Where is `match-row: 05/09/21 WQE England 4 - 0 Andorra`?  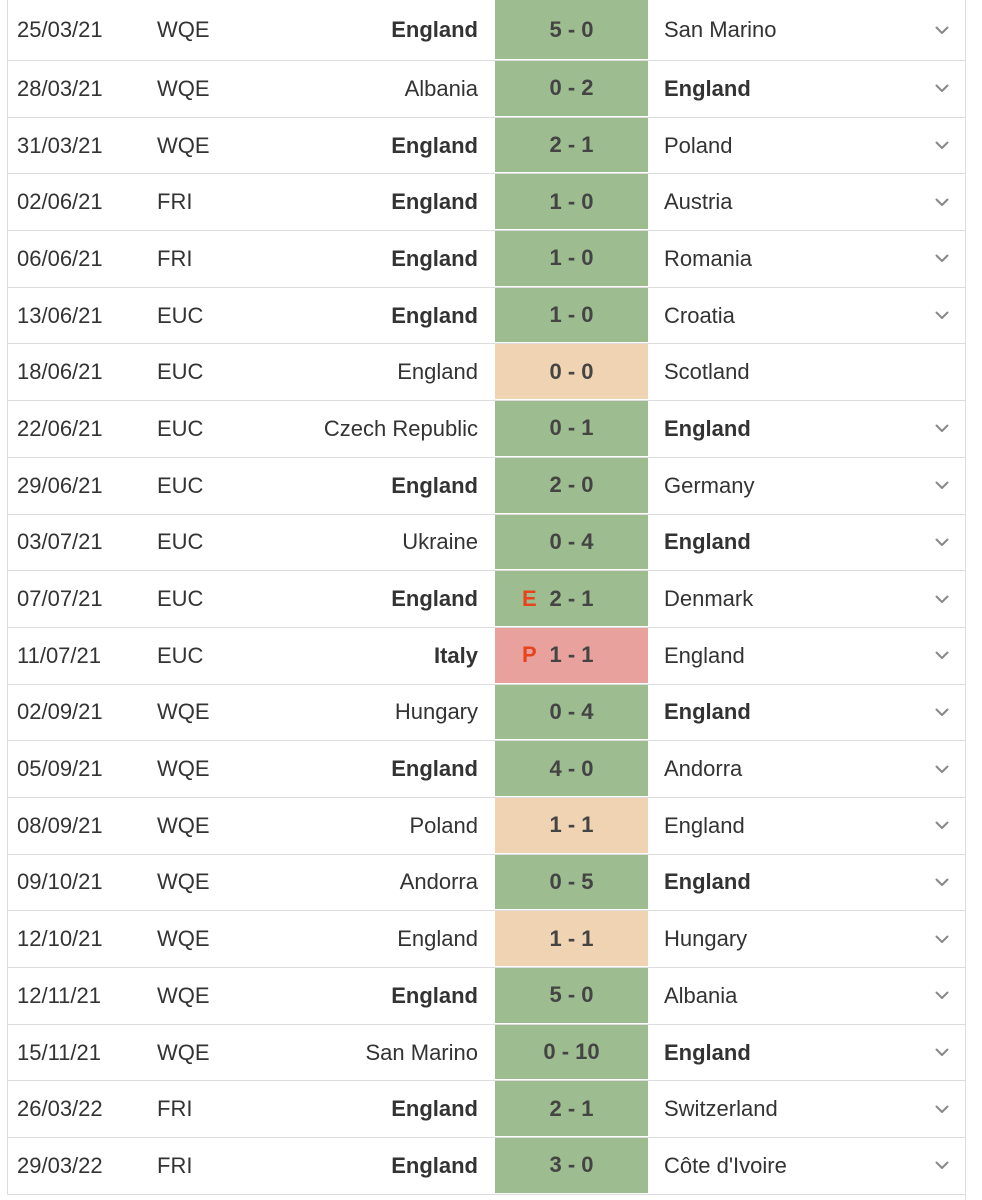 match-row: 05/09/21 WQE England 4 - 0 Andorra is located at coordinates (486, 769).